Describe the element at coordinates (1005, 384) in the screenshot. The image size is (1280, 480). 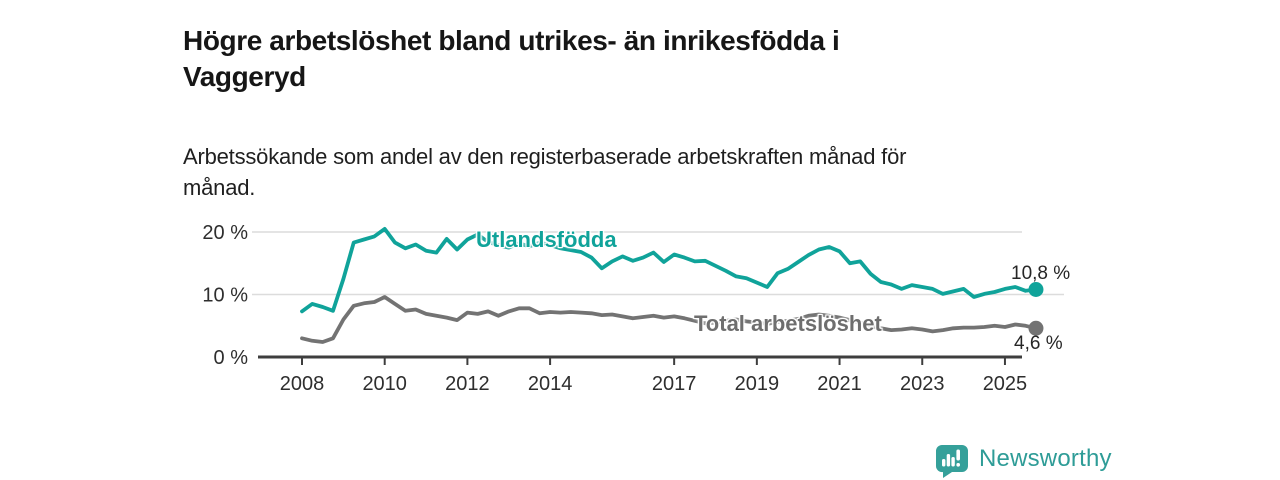
I see `x-axis-tick-label: 2025` at that location.